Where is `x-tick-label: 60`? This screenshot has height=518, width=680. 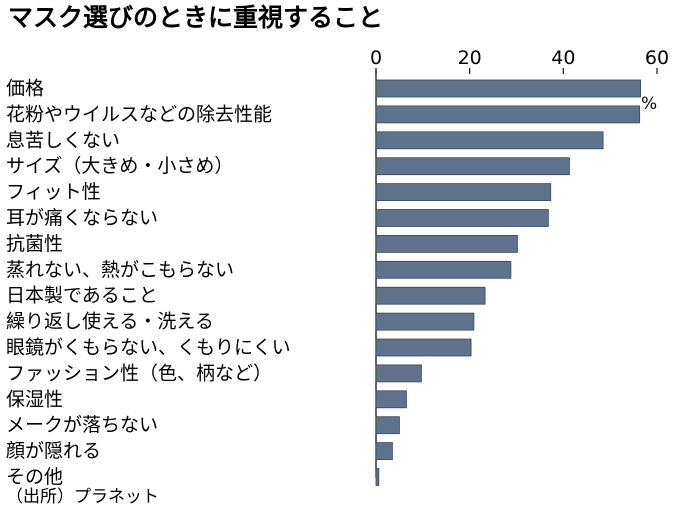
x-tick-label: 60 is located at coordinates (657, 58).